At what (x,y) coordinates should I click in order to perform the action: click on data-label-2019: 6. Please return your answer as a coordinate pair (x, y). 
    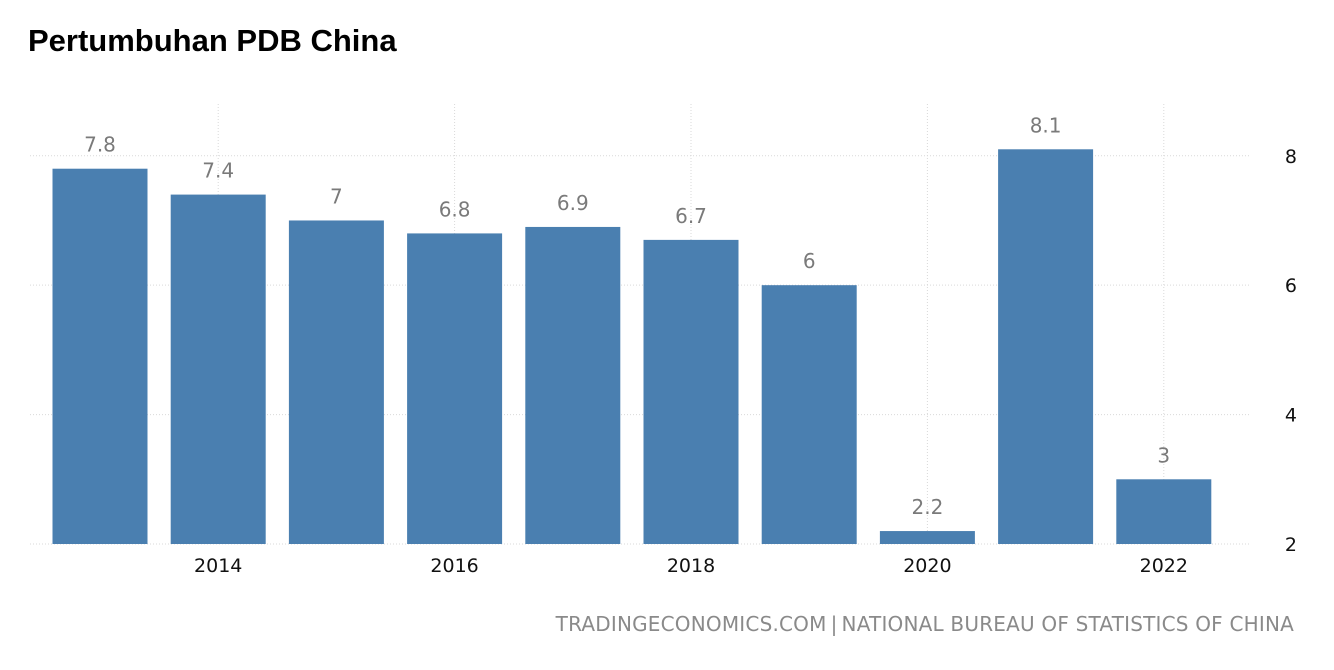
    Looking at the image, I should click on (809, 261).